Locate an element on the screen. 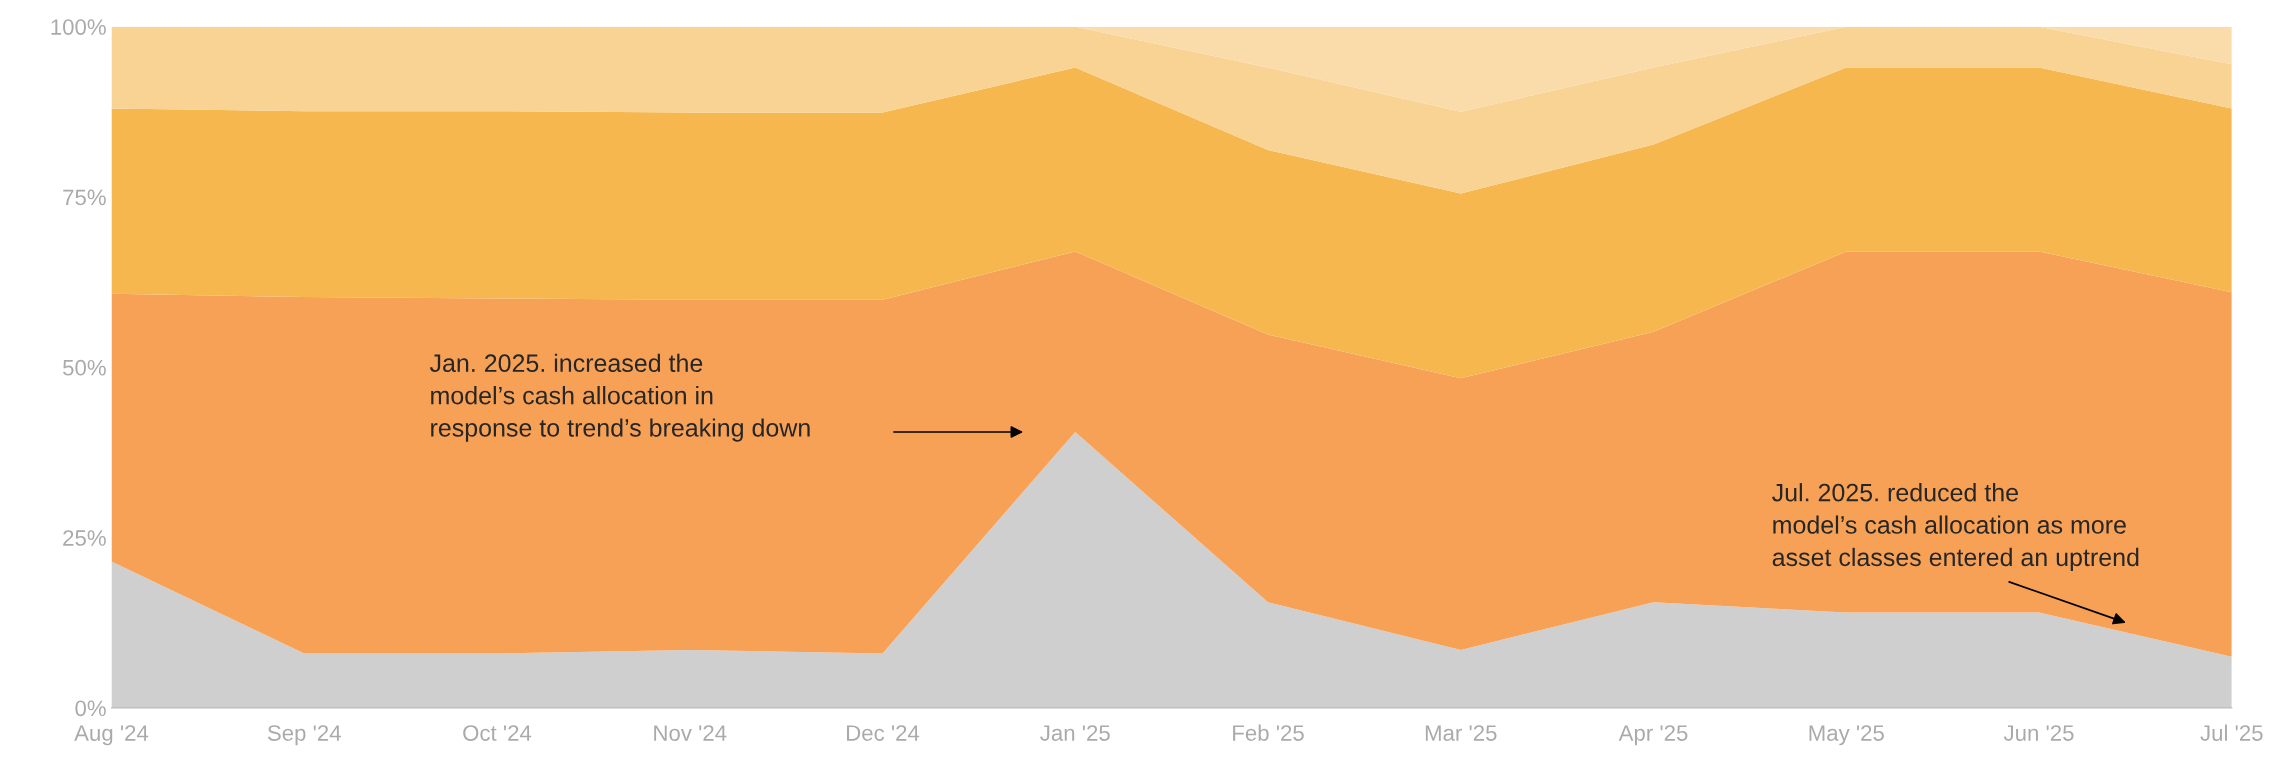  y-tick-label: 75% is located at coordinates (84, 197).